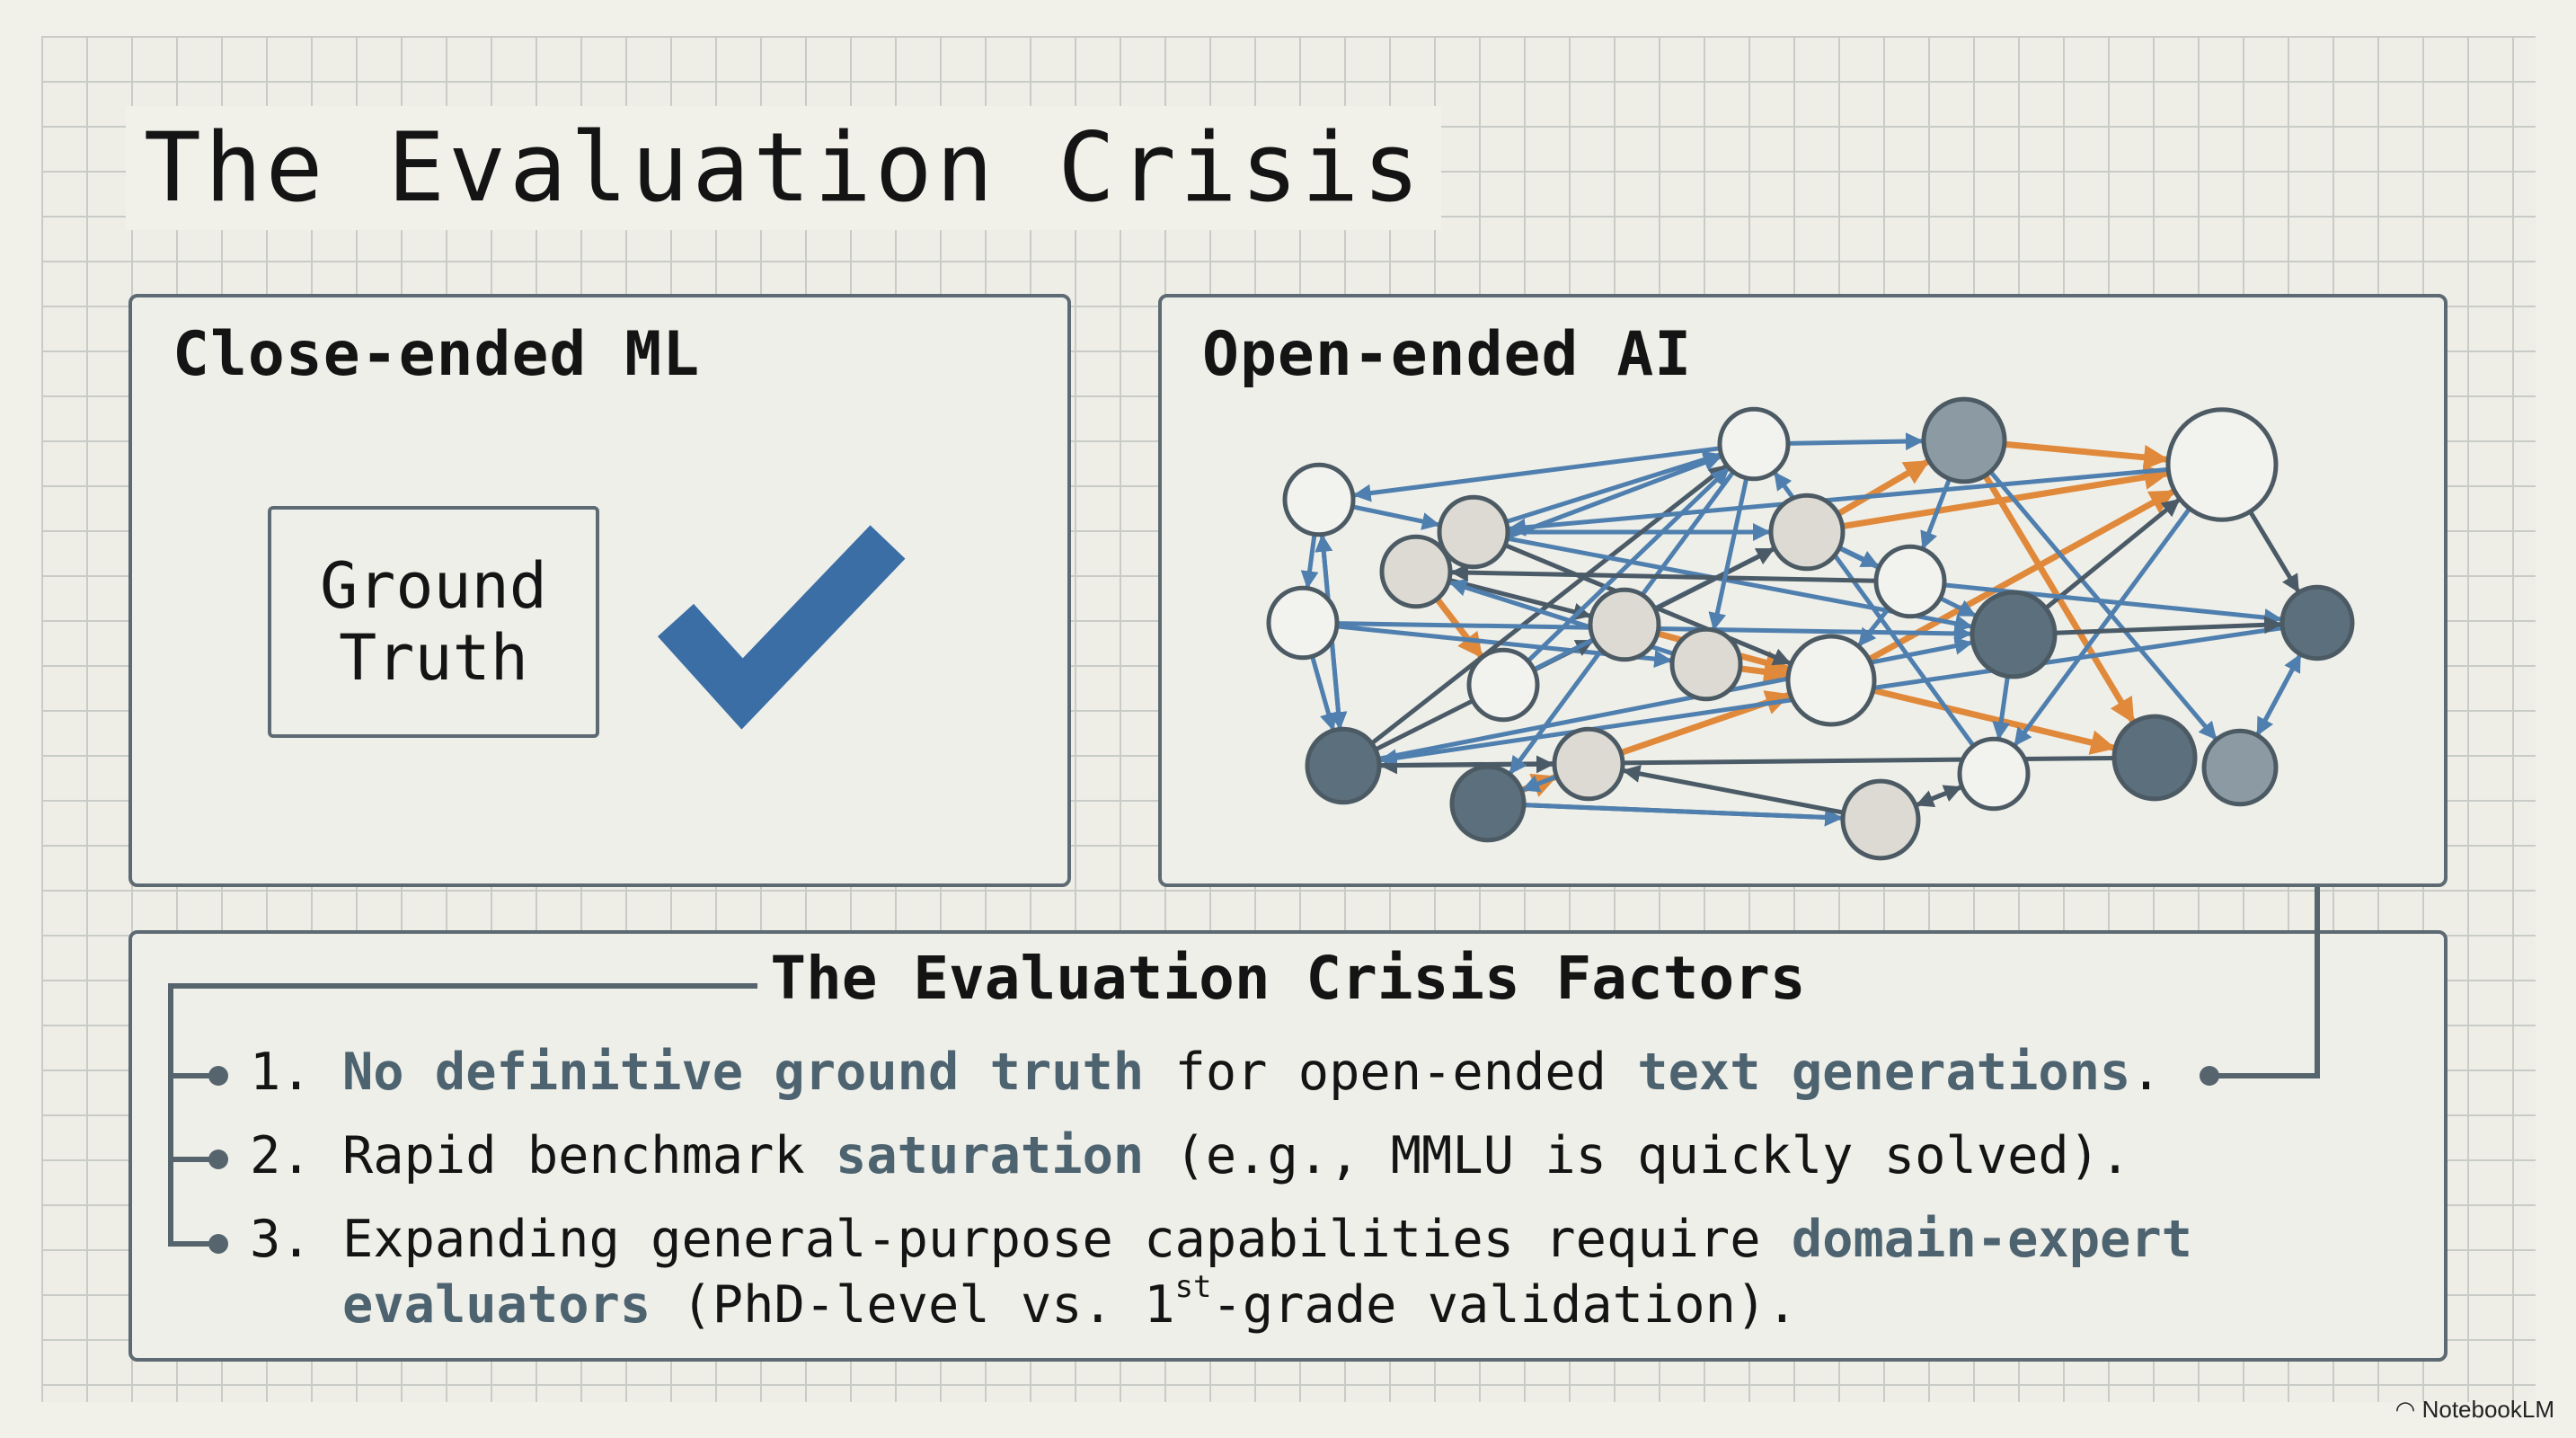 This screenshot has width=2576, height=1438. Describe the element at coordinates (437, 354) in the screenshot. I see `close-ended-heading: Close-ended ML` at that location.